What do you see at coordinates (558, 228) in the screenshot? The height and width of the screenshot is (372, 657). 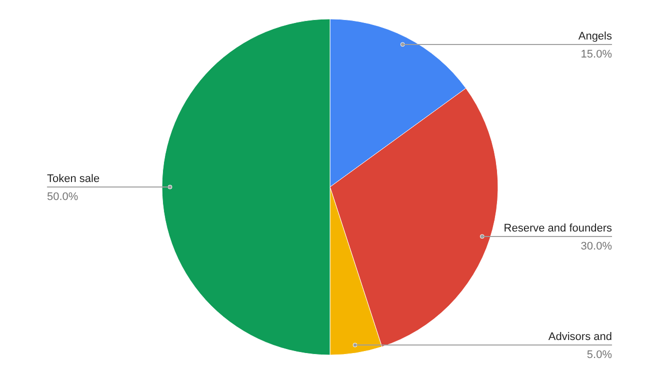 I see `slice-label: Reserve and founders` at bounding box center [558, 228].